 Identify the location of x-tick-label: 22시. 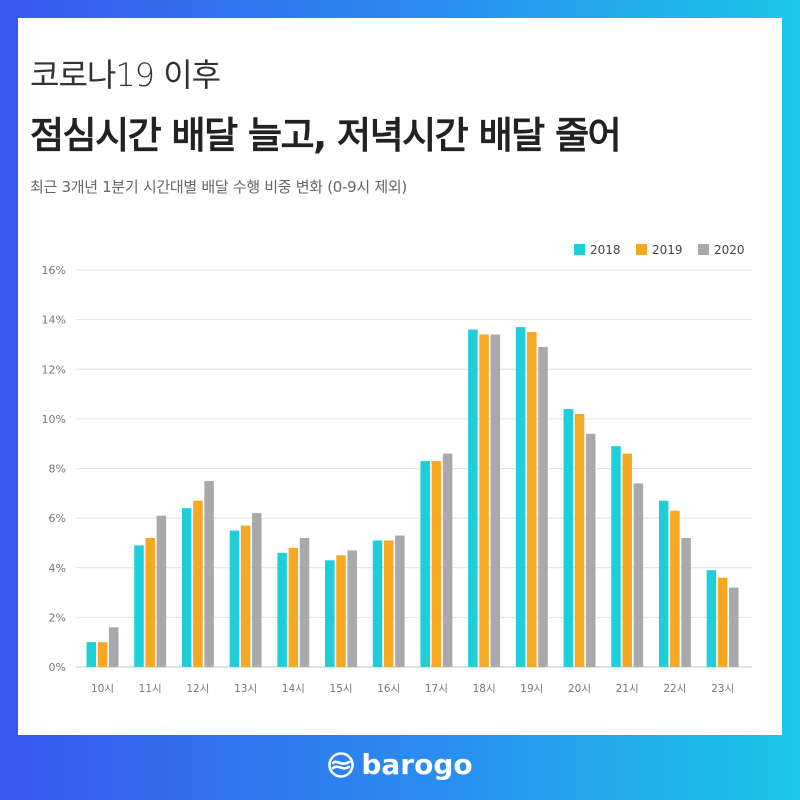
(674, 689).